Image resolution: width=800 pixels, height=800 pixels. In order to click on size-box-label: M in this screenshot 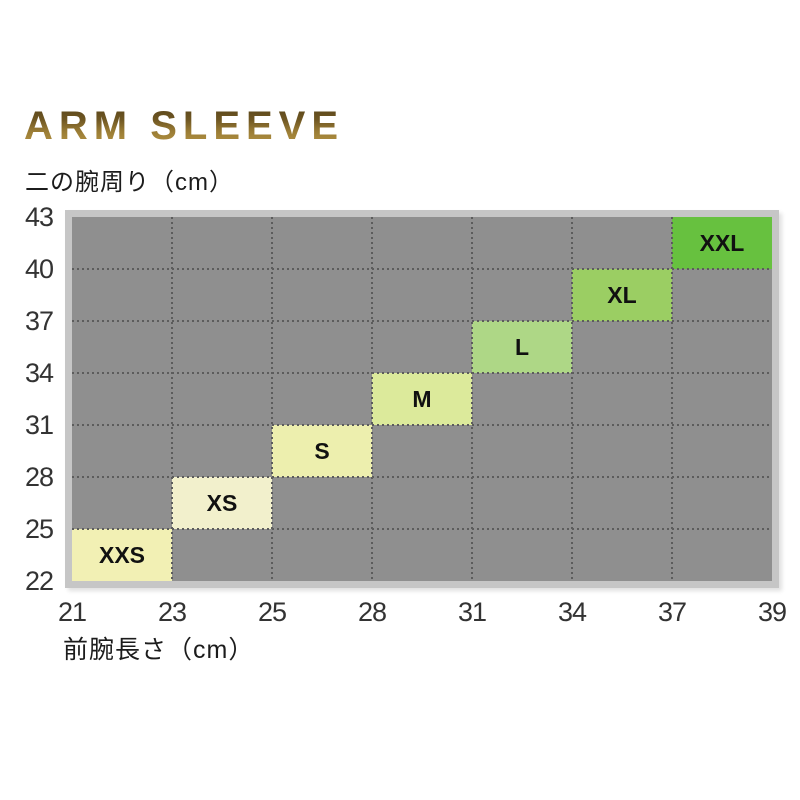, I will do `click(422, 398)`.